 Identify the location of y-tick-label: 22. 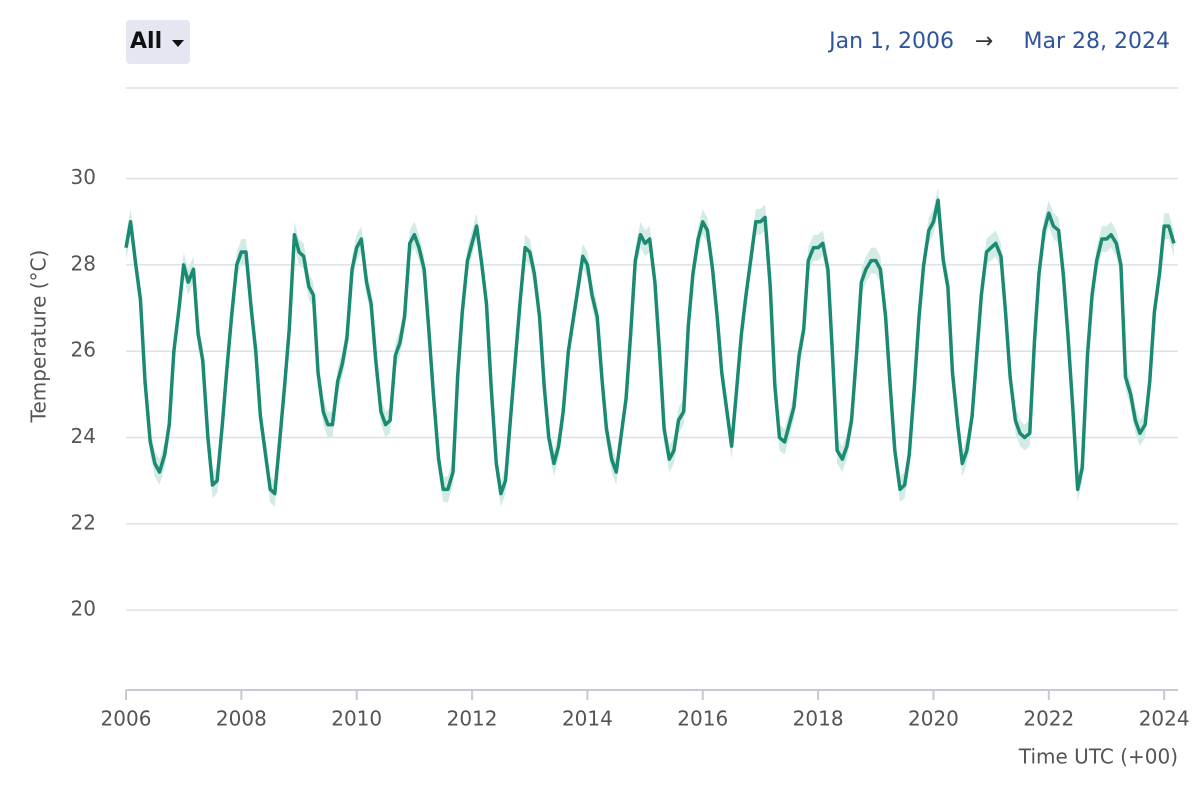
(83, 522).